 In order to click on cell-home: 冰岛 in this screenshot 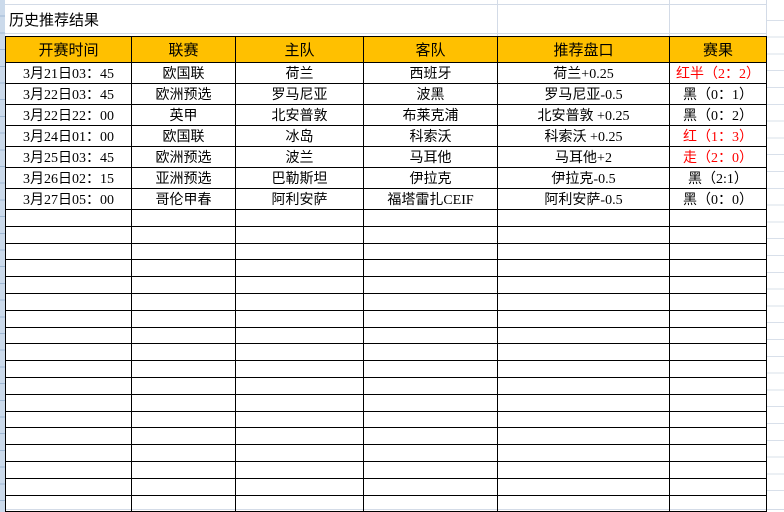, I will do `click(299, 136)`.